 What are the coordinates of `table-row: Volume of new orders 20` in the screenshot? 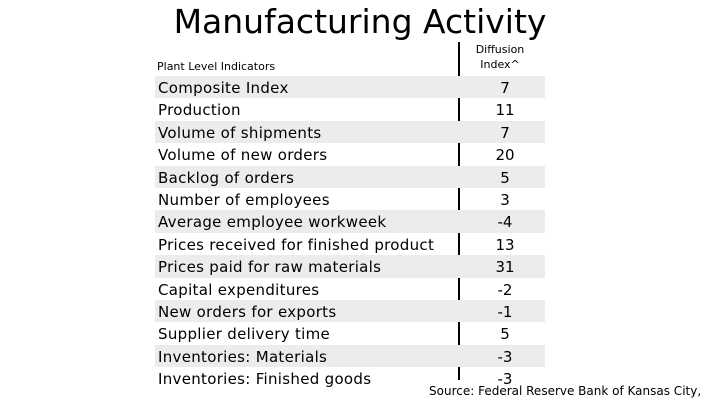 It's located at (350, 154).